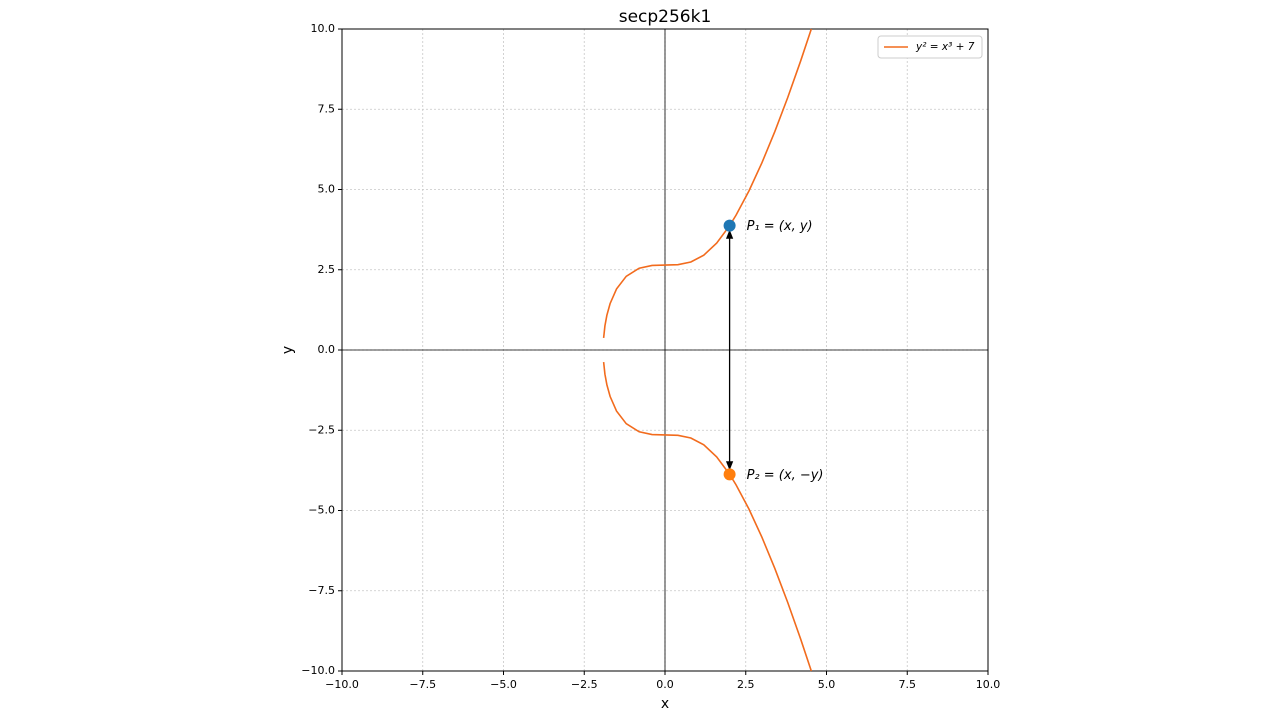 This screenshot has height=720, width=1280. Describe the element at coordinates (665, 17) in the screenshot. I see `chart-title: secp256k1` at that location.